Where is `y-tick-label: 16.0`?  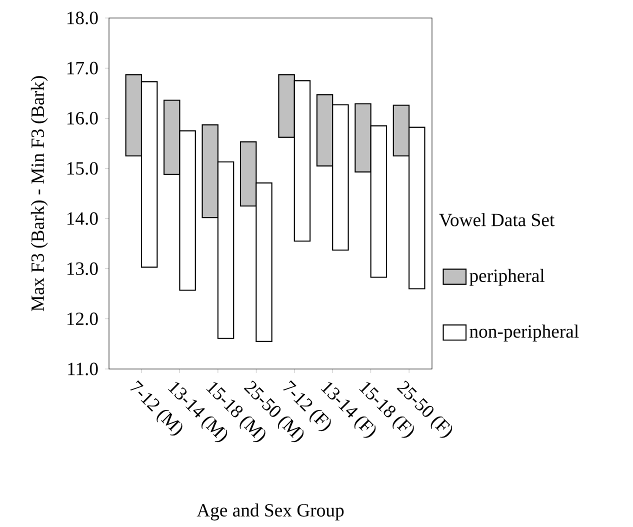
y-tick-label: 16.0 is located at coordinates (82, 118).